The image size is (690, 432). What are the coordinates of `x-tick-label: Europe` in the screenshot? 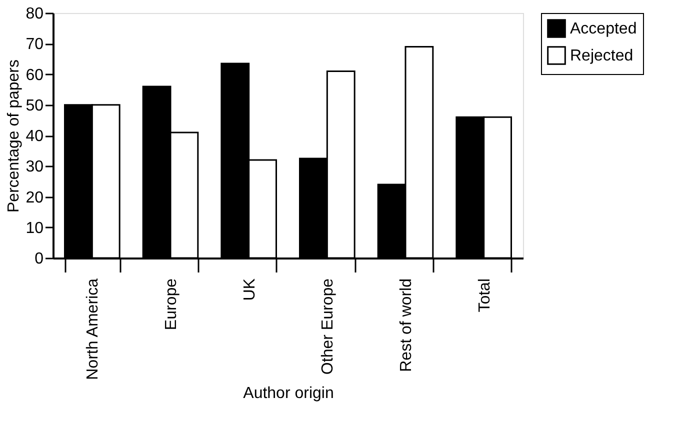 It's located at (171, 304).